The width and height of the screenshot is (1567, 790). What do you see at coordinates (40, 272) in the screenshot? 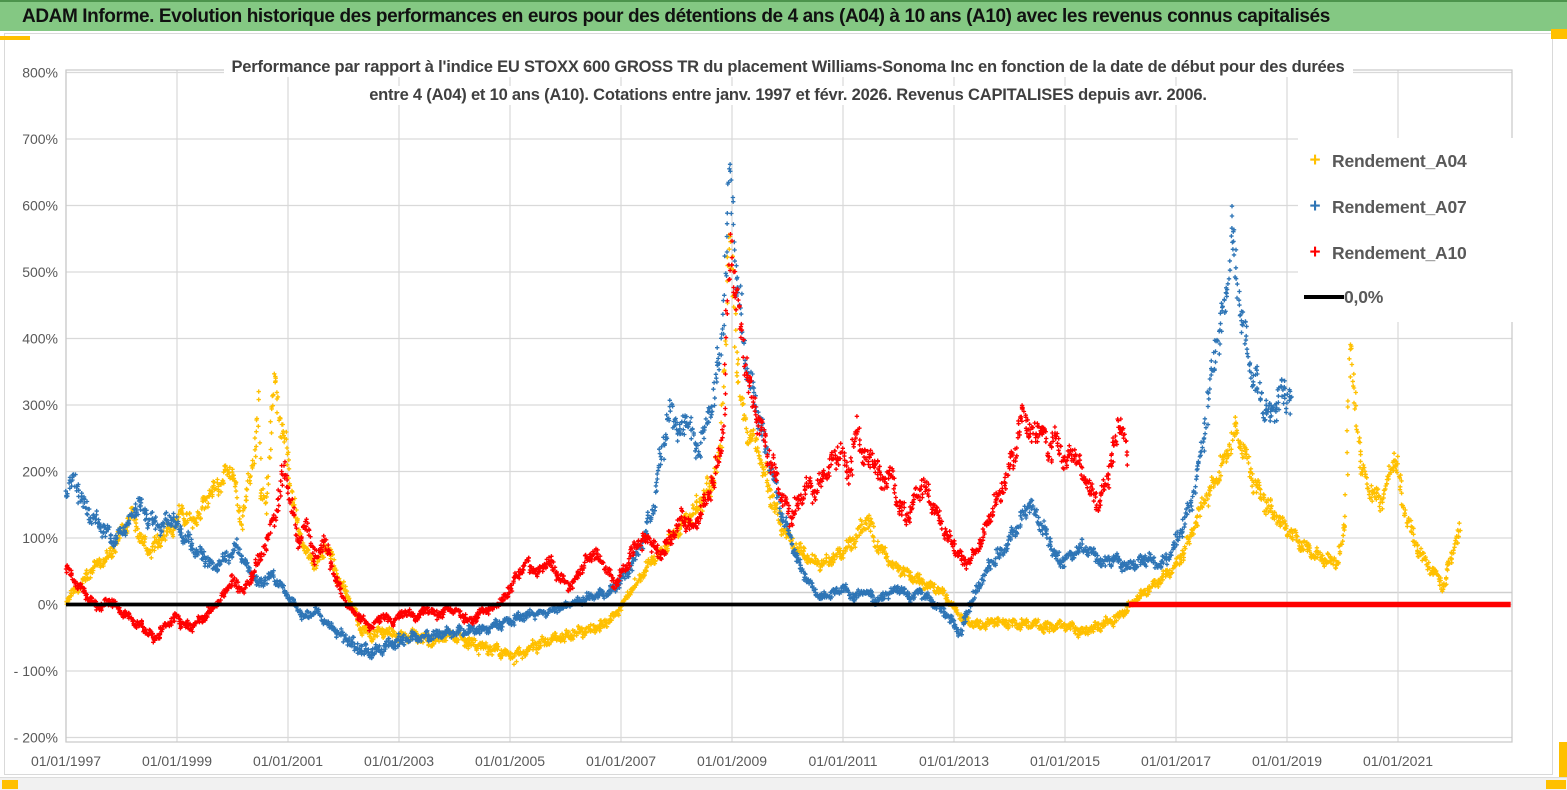
I see `svg-text: 500%` at bounding box center [40, 272].